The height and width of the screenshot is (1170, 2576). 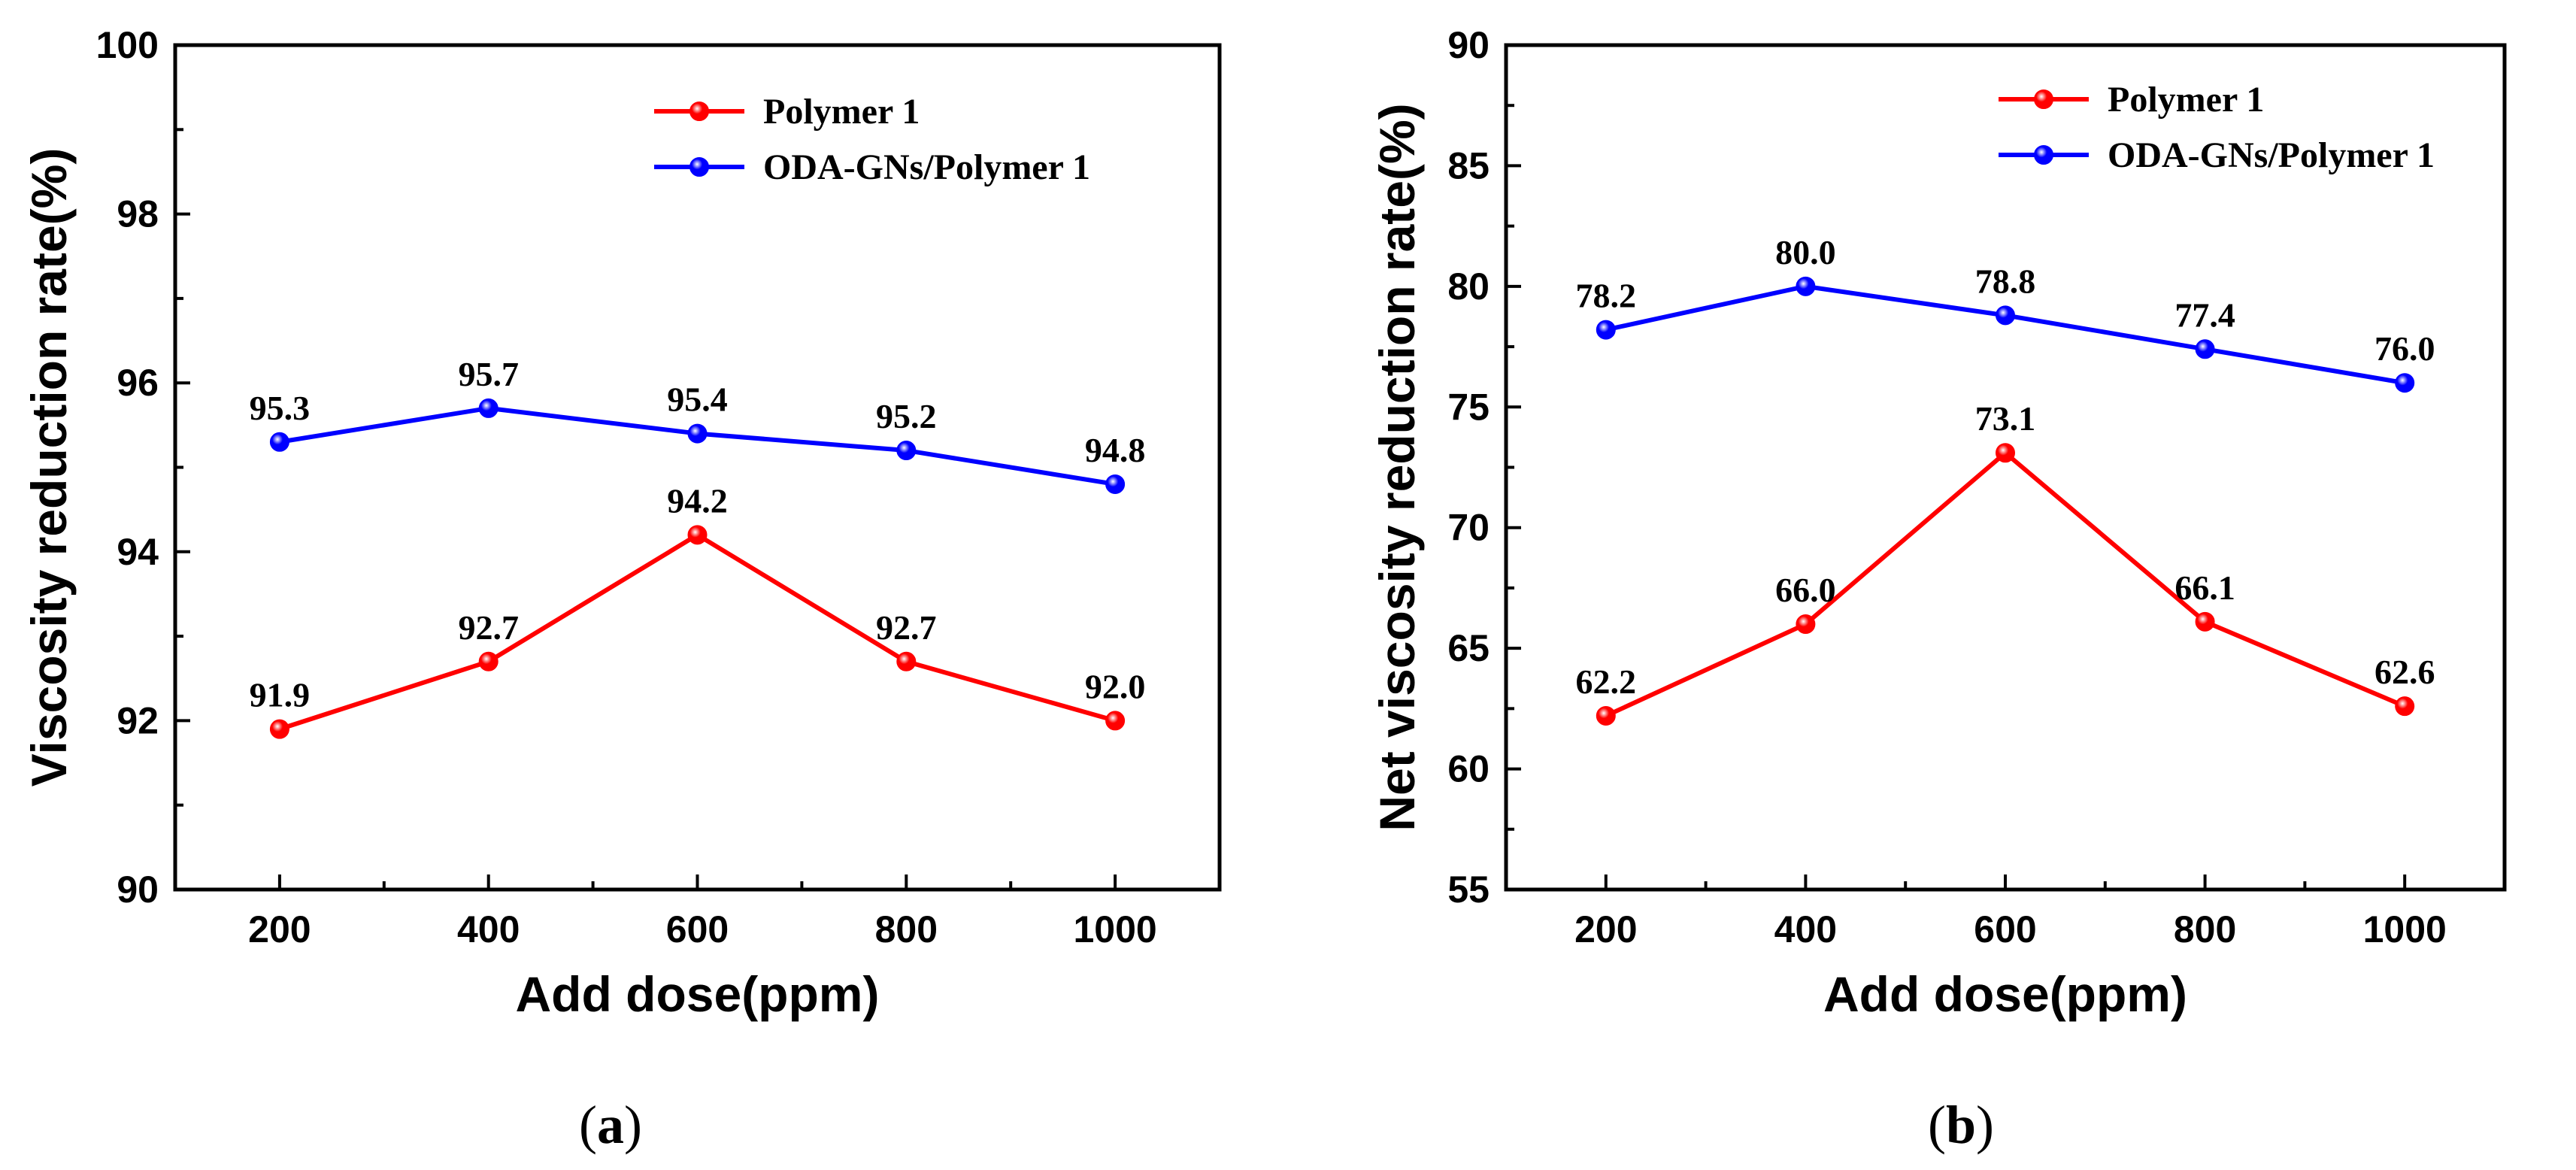 What do you see at coordinates (2204, 587) in the screenshot?
I see `chart-b-series-polymer1-data-label: 66.1` at bounding box center [2204, 587].